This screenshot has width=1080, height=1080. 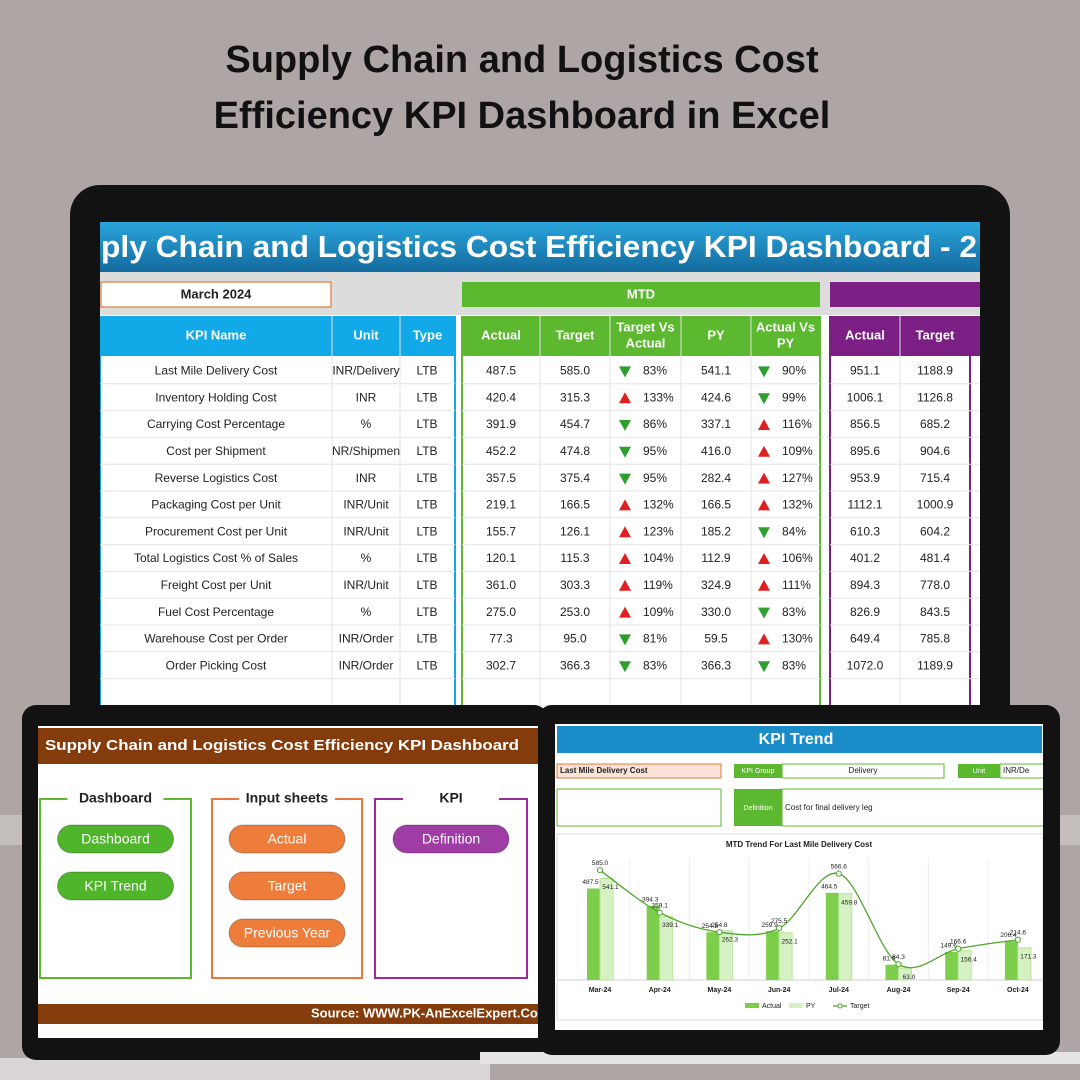 What do you see at coordinates (797, 451) in the screenshot?
I see `percent-cell: 109%` at bounding box center [797, 451].